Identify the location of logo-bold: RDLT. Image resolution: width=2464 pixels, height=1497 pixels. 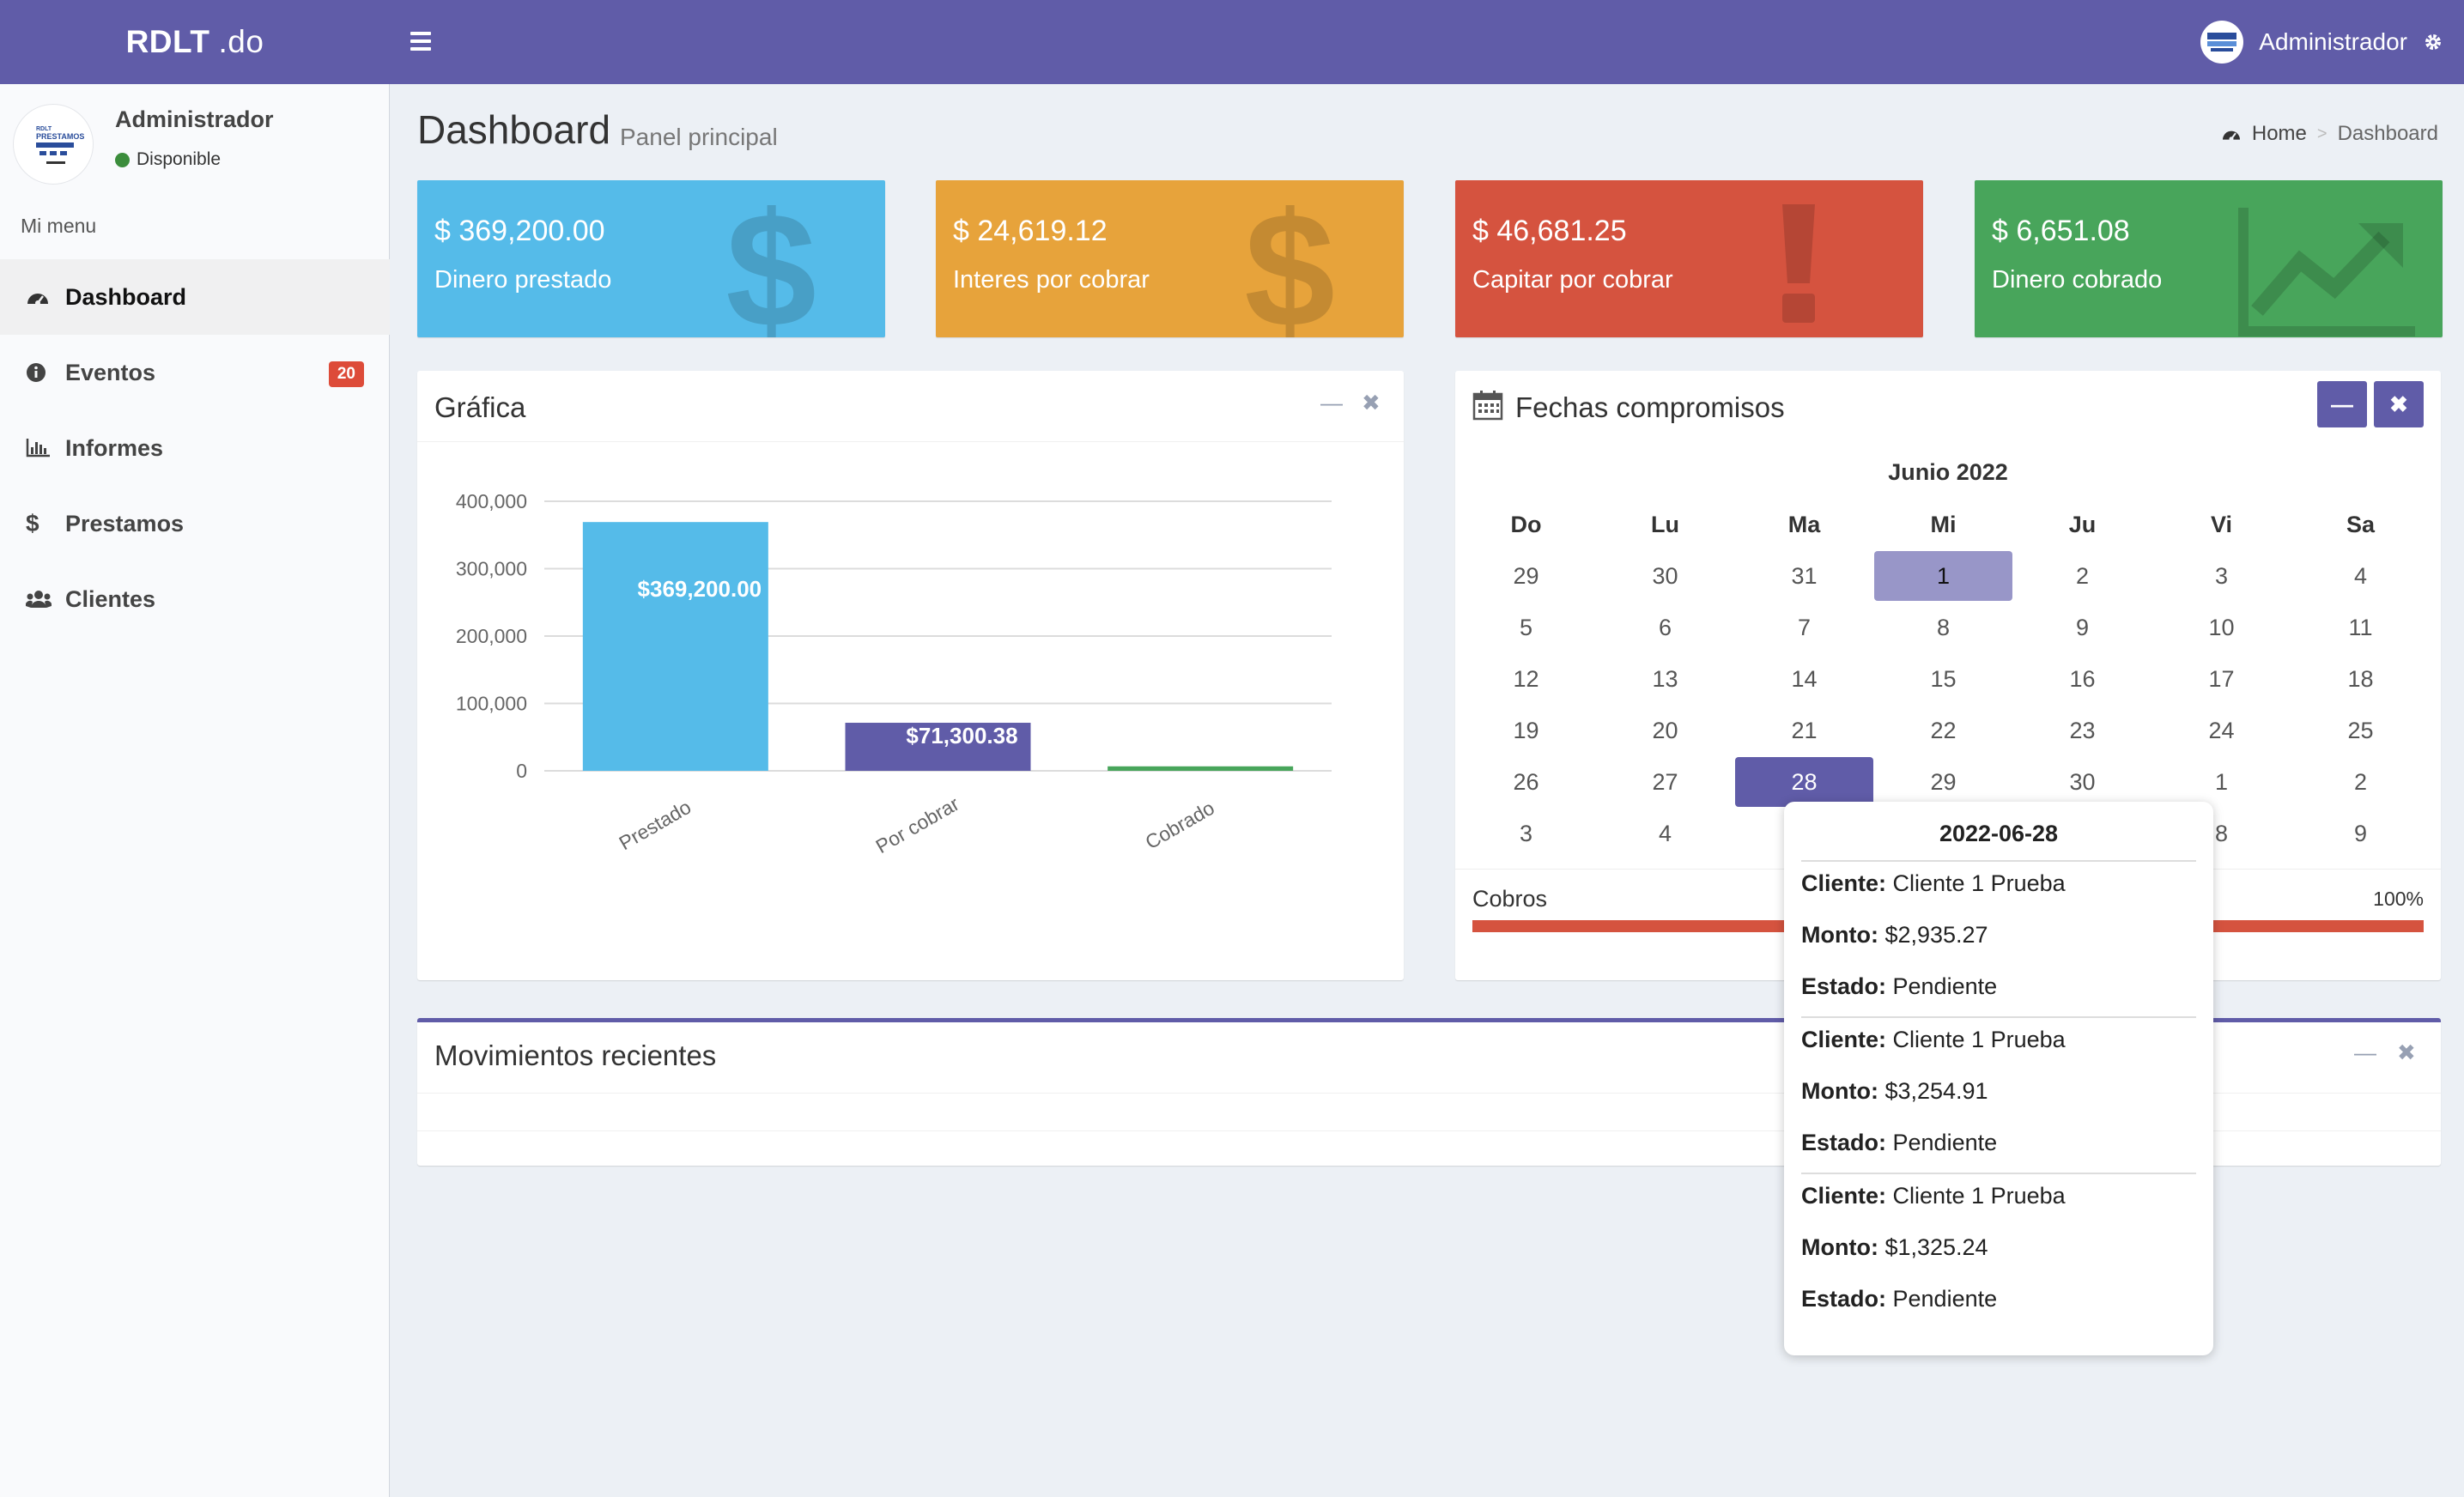
(167, 41).